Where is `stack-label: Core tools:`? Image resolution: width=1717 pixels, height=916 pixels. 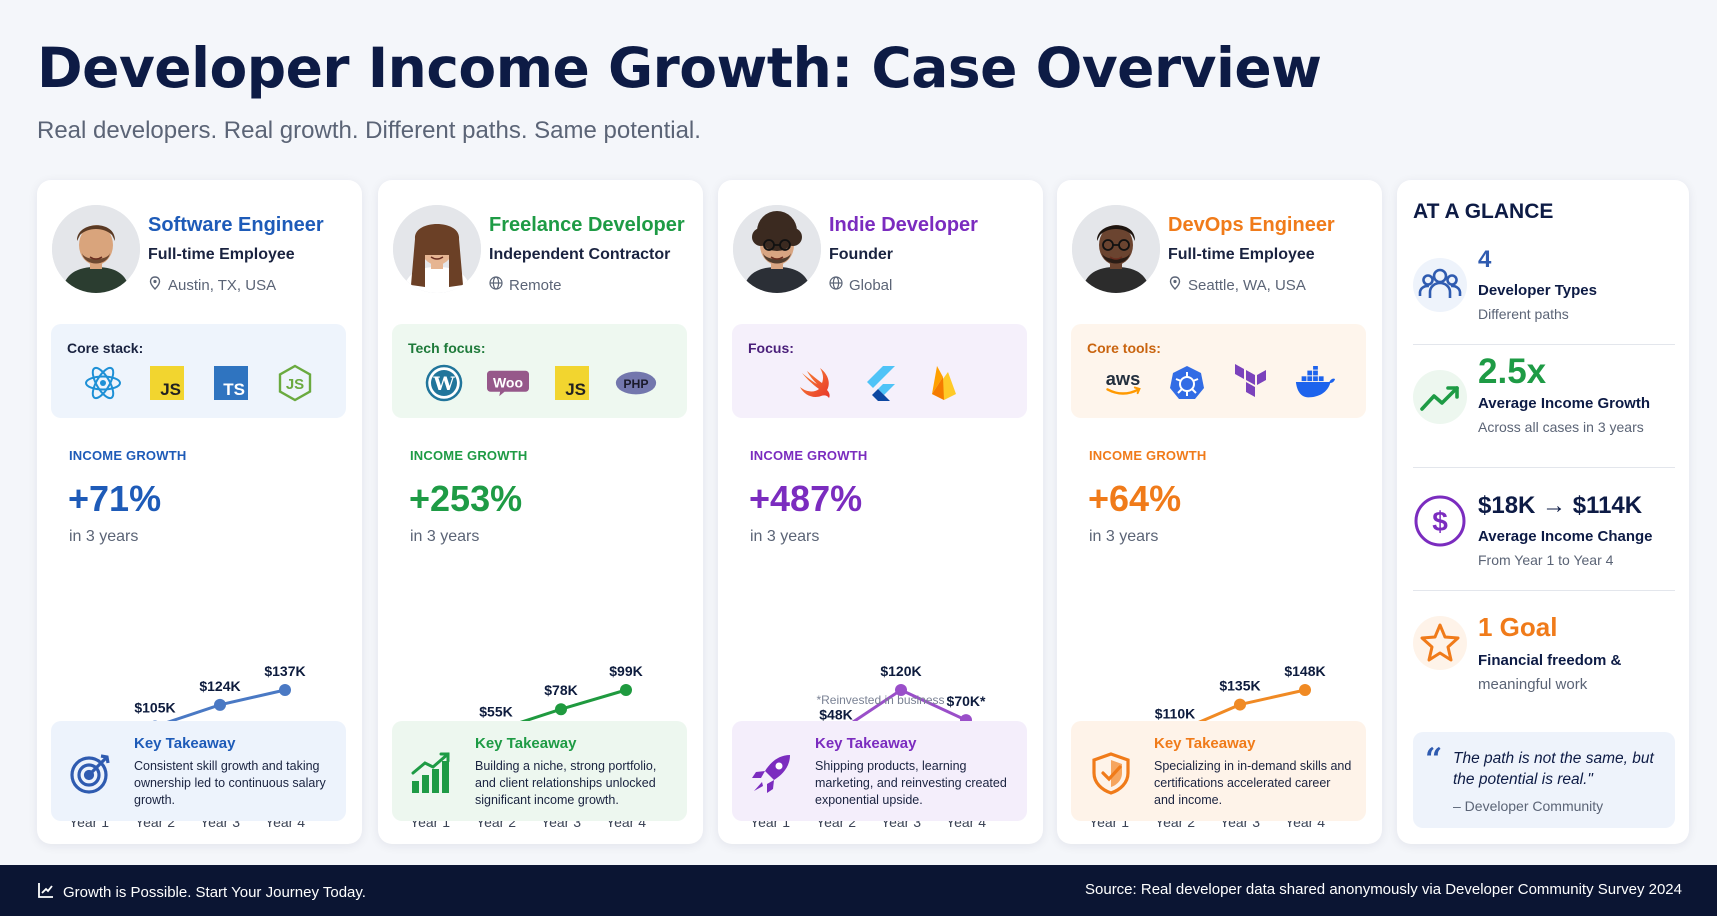 stack-label: Core tools: is located at coordinates (1124, 348).